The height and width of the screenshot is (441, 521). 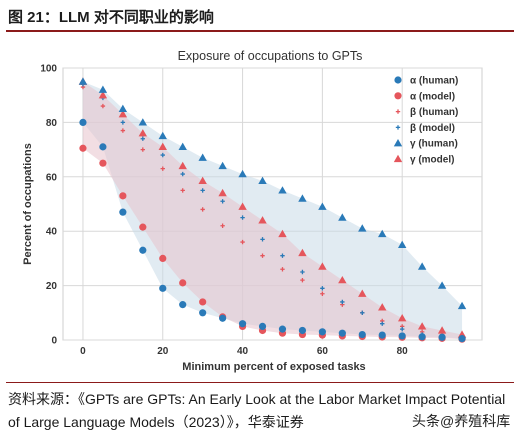 I want to click on x-tick-label: 20, so click(x=163, y=351).